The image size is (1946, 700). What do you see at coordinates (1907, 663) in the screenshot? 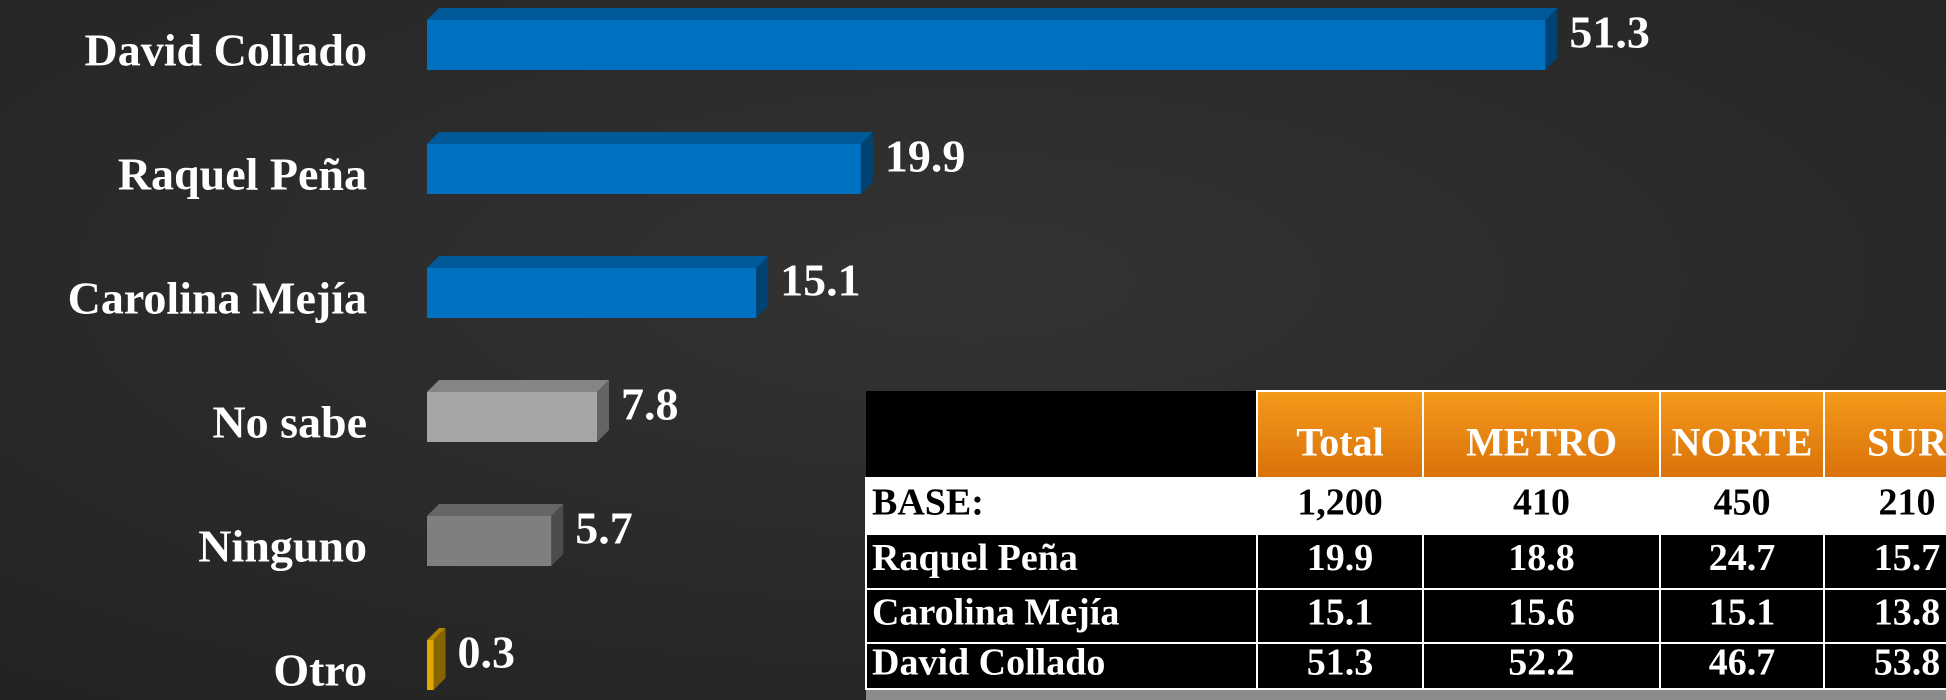
I see `table-value: 53.8` at bounding box center [1907, 663].